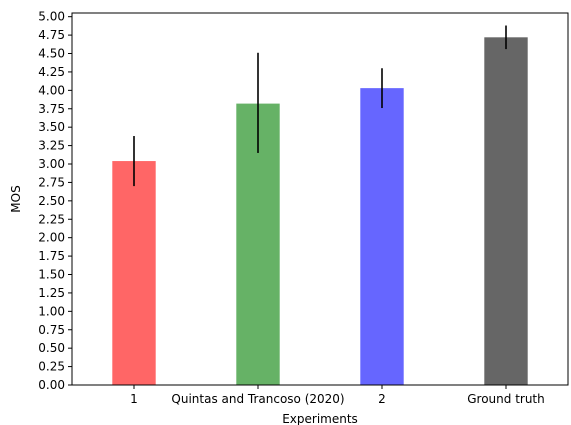 The width and height of the screenshot is (571, 425). Describe the element at coordinates (51, 146) in the screenshot. I see `y-tick-label-13: 3.25` at that location.